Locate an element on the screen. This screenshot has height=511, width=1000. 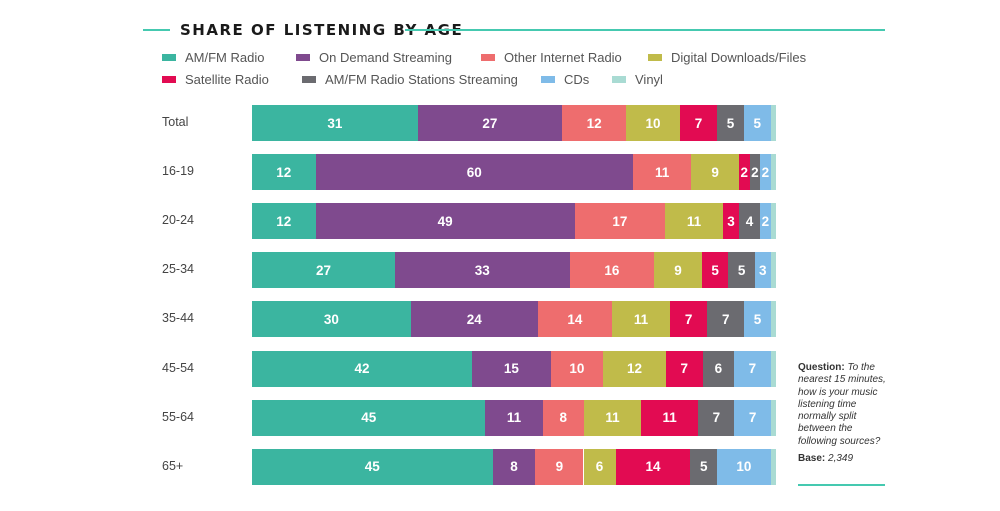
data-label: 45 is located at coordinates (372, 467).